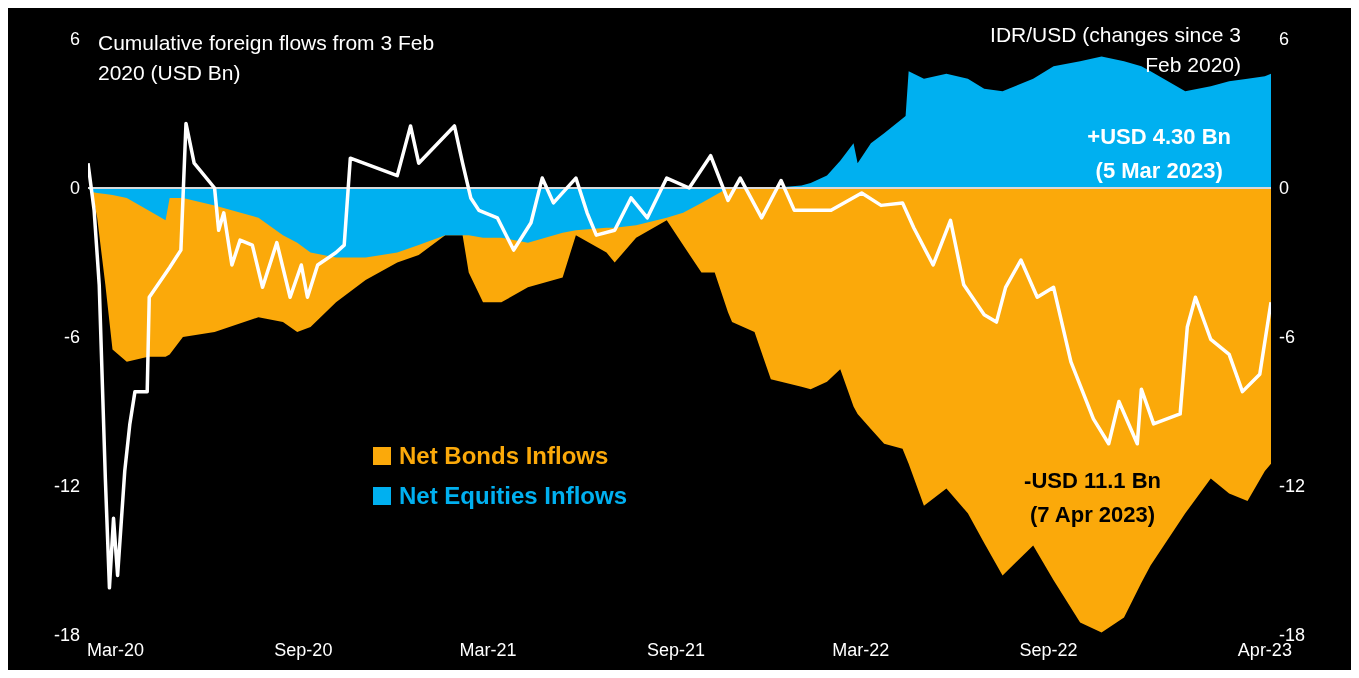  Describe the element at coordinates (66, 635) in the screenshot. I see `y-tick-label: -18` at that location.